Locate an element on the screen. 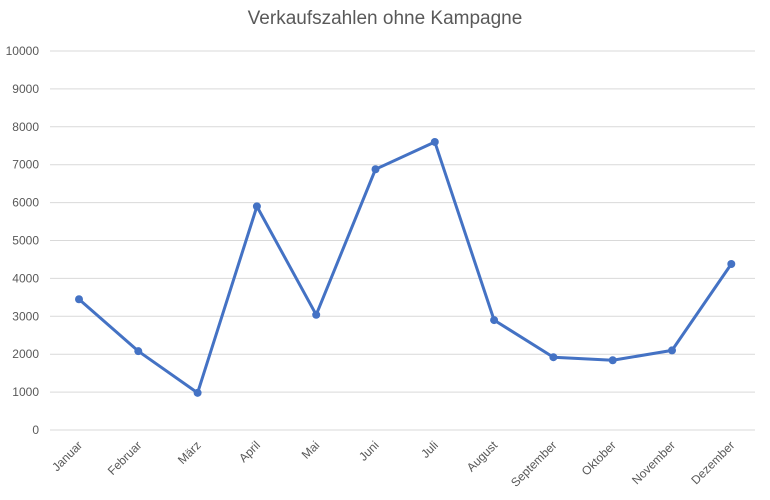 The height and width of the screenshot is (500, 770). y-tick-label: 10000 is located at coordinates (23, 51).